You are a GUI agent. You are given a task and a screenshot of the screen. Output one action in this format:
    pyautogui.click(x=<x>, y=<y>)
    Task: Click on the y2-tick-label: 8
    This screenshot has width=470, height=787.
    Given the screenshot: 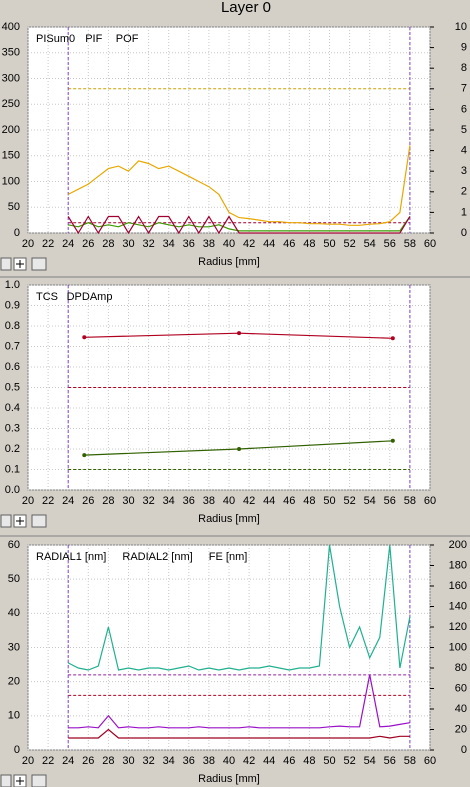 What is the action you would take?
    pyautogui.click(x=464, y=68)
    